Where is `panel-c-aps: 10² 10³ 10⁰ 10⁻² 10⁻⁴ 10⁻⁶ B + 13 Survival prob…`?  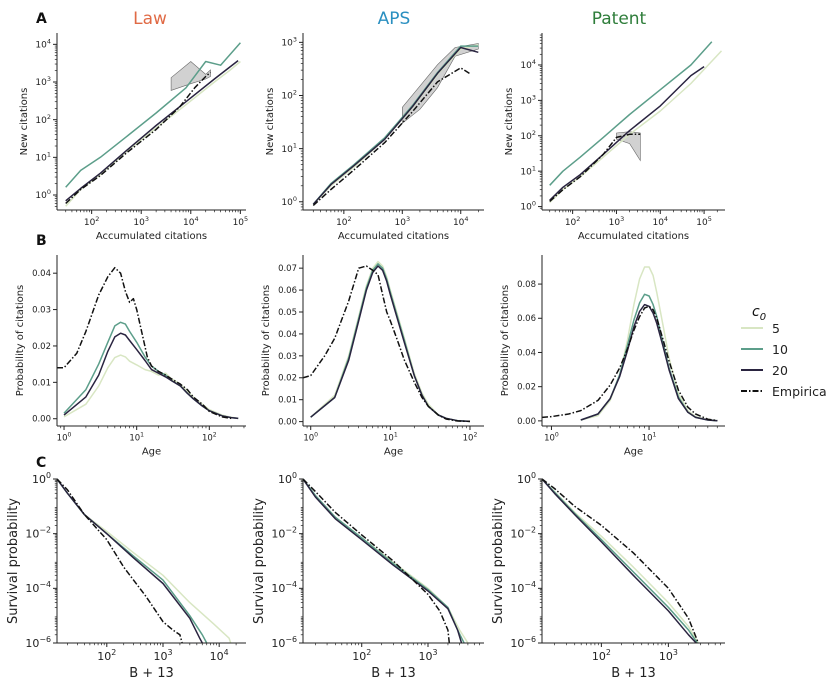
panel-c-aps: 10² 10³ 10⁰ 10⁻² 10⁻⁴ 10⁻⁶ B + 13 Survival prob… is located at coordinates (368, 576).